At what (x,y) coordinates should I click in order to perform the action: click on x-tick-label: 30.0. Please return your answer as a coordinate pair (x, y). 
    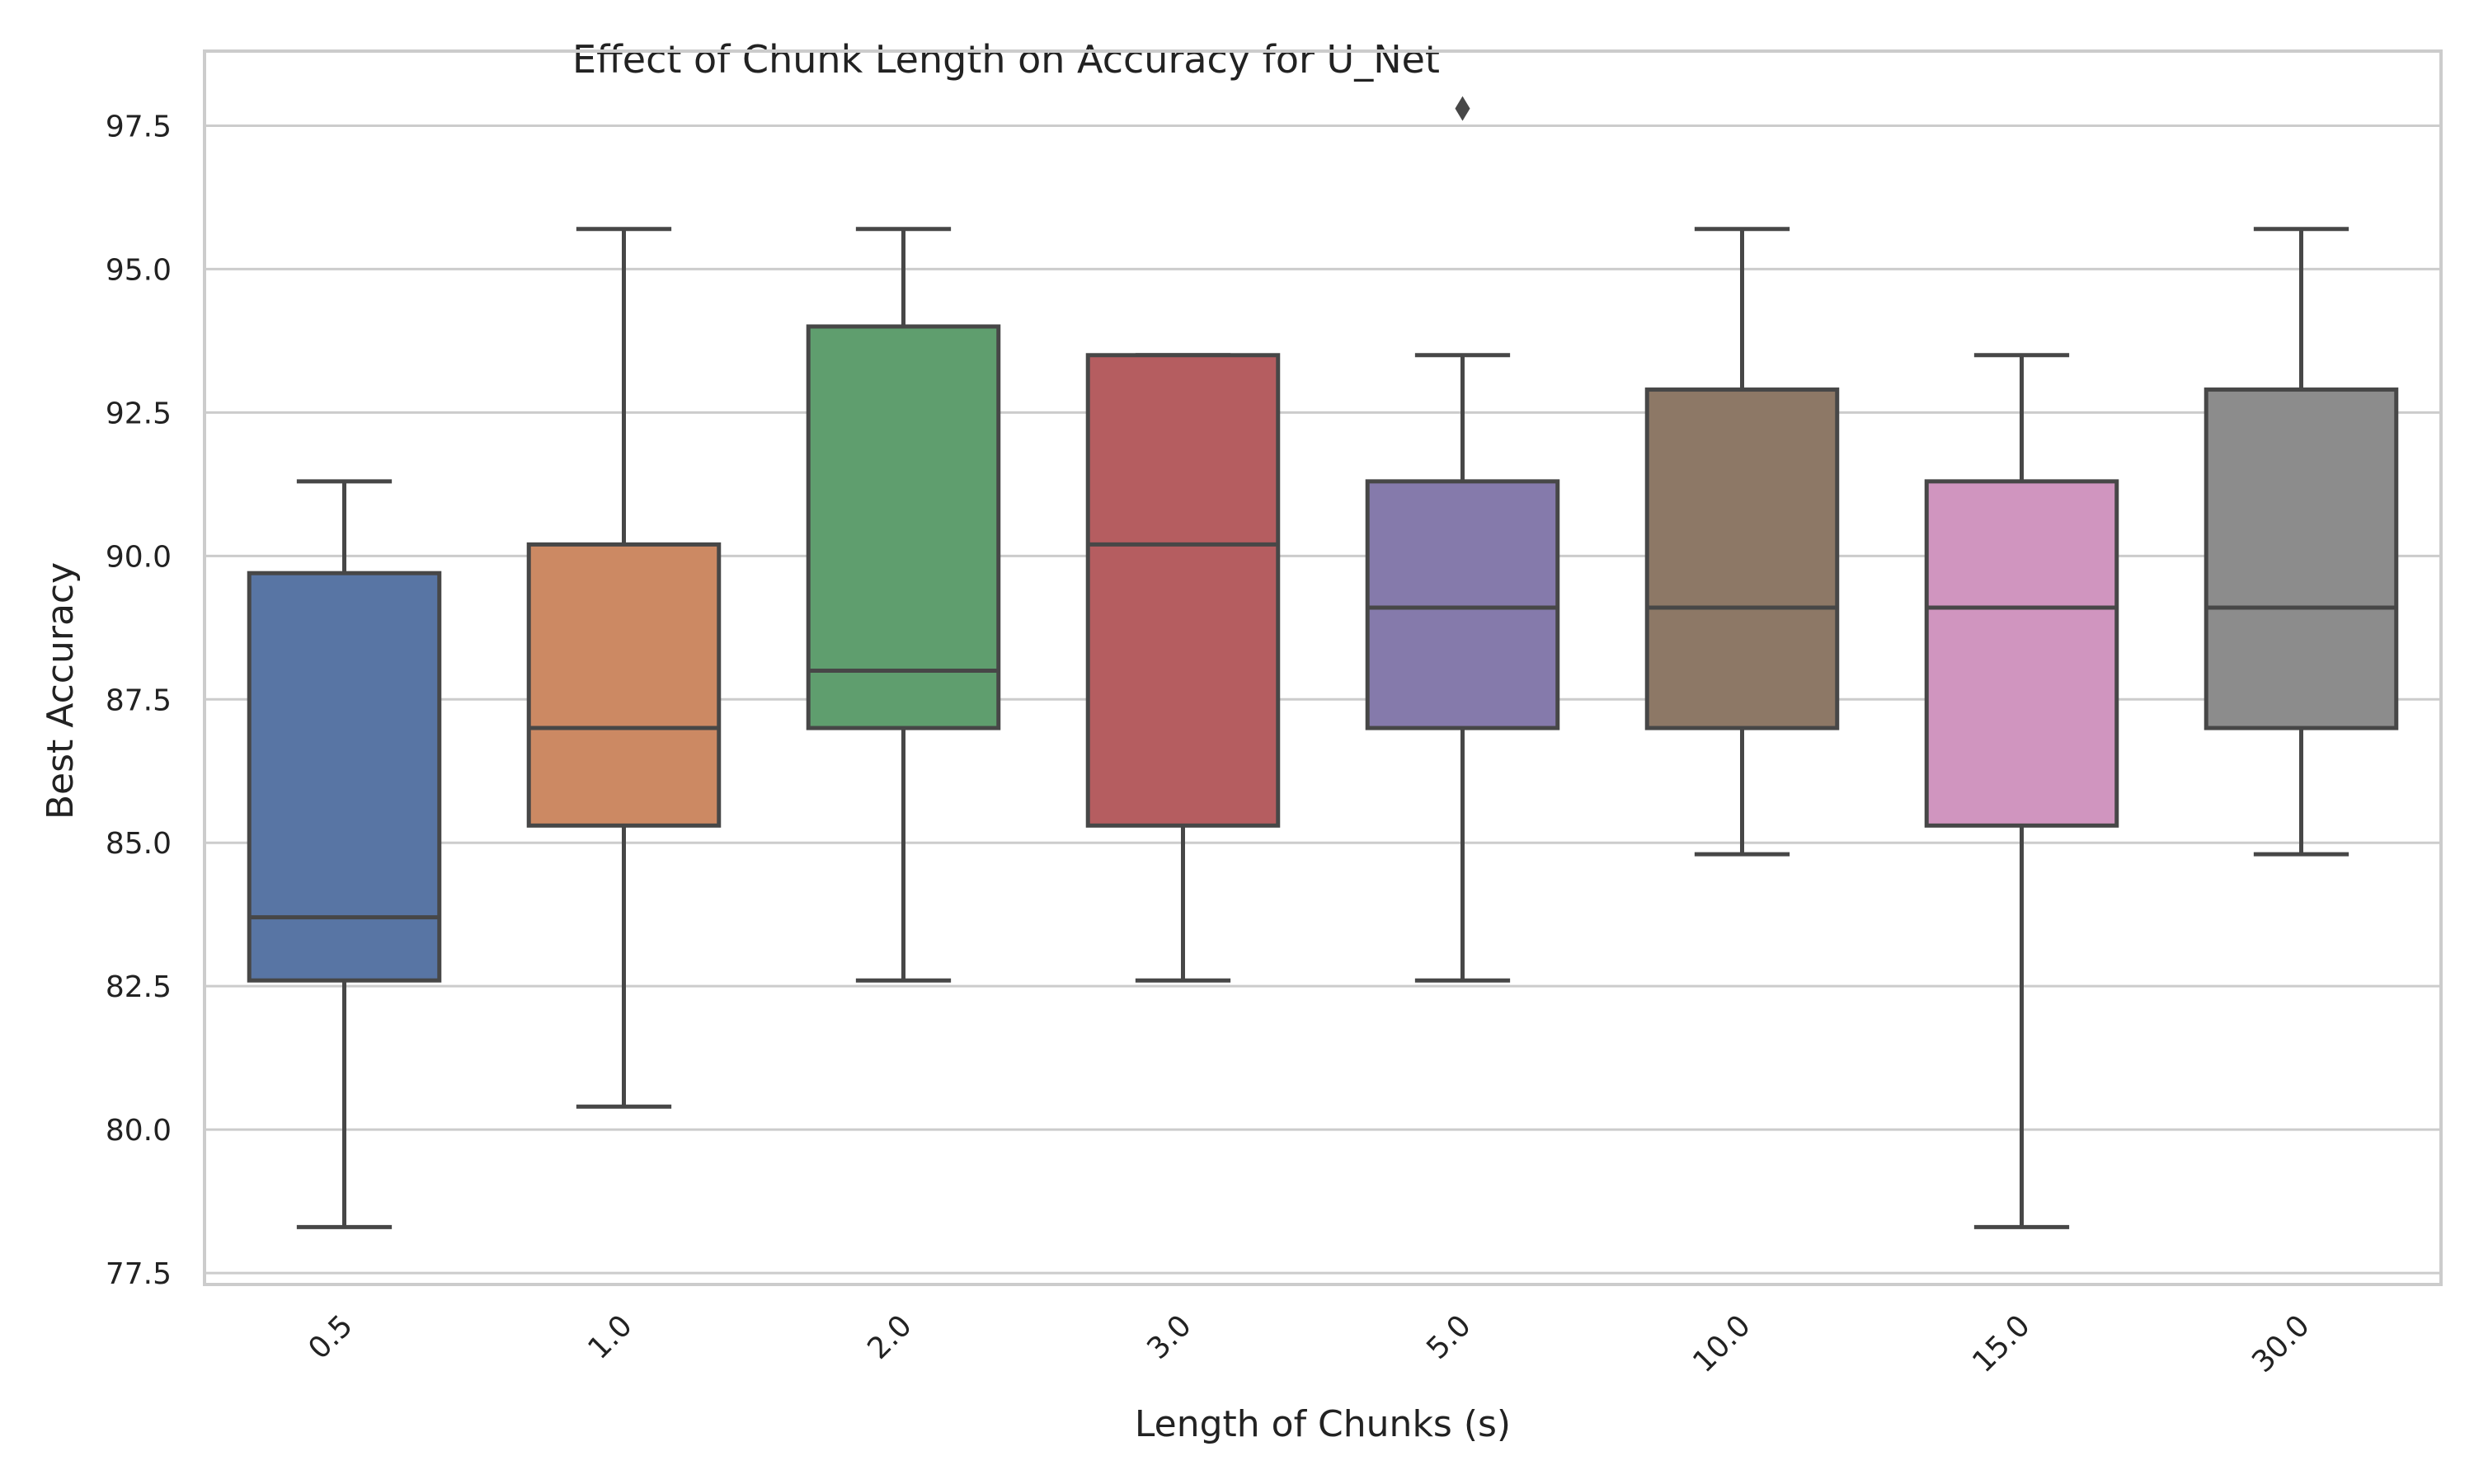
    Looking at the image, I should click on (2281, 1343).